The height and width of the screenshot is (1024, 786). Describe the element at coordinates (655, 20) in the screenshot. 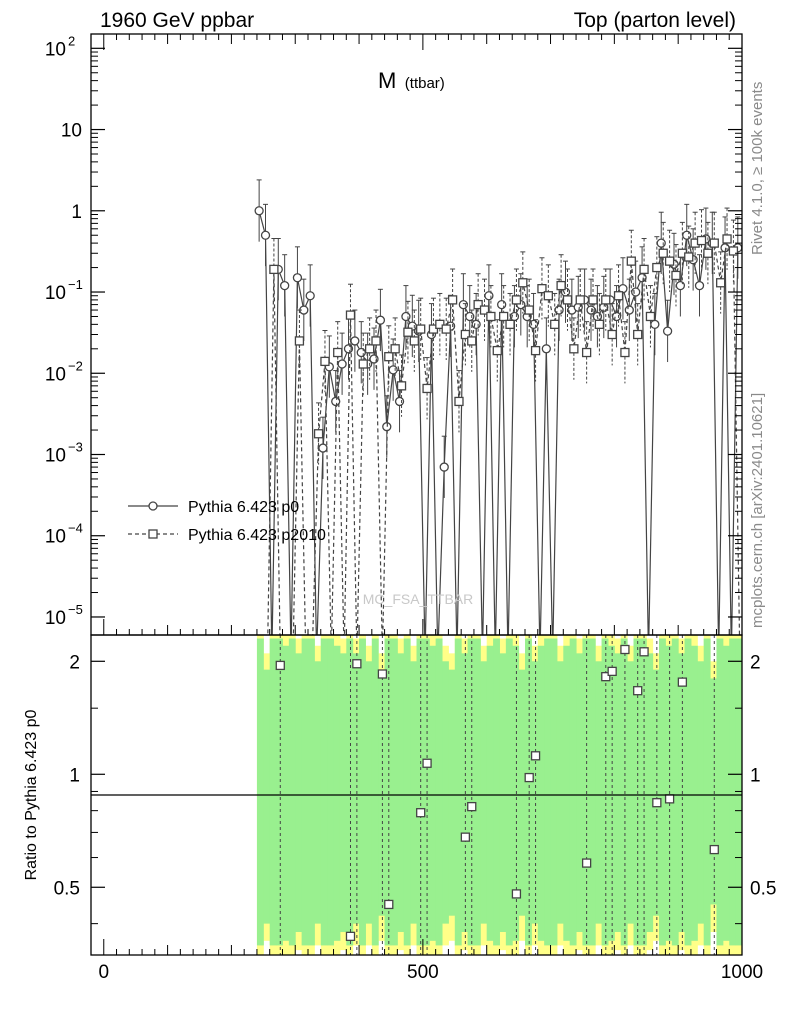

I see `header-process: Top (parton level)` at that location.